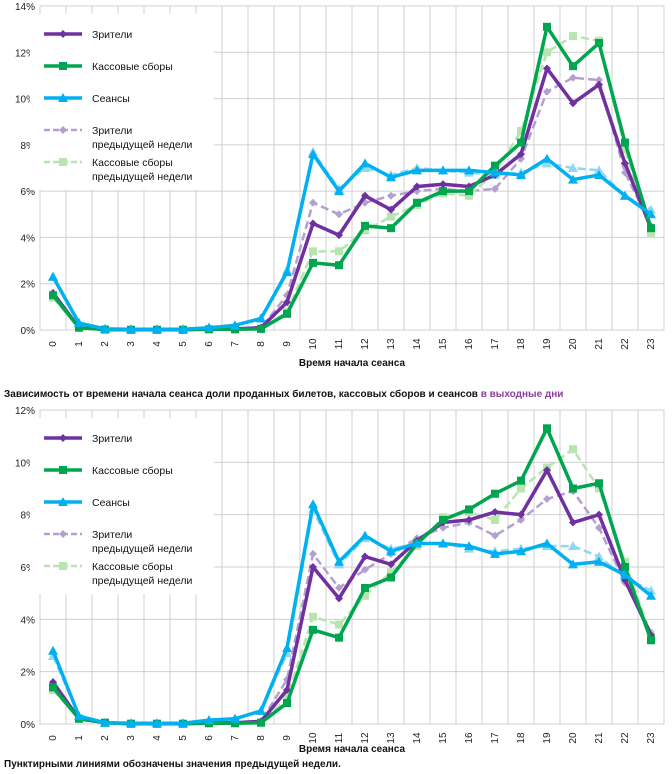 The height and width of the screenshot is (774, 672). What do you see at coordinates (391, 344) in the screenshot?
I see `x-tick-label: 13` at bounding box center [391, 344].